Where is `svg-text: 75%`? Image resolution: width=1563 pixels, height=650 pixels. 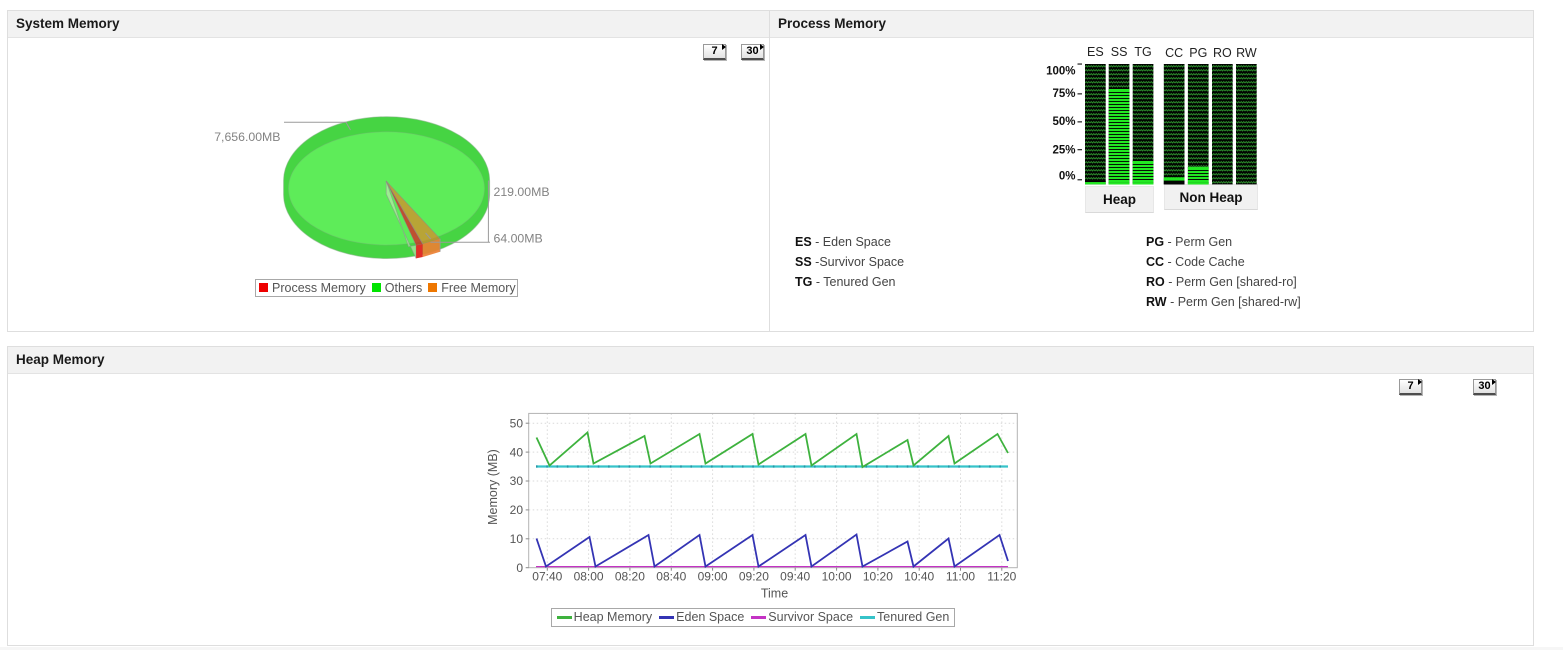
svg-text: 75% is located at coordinates (1063, 94).